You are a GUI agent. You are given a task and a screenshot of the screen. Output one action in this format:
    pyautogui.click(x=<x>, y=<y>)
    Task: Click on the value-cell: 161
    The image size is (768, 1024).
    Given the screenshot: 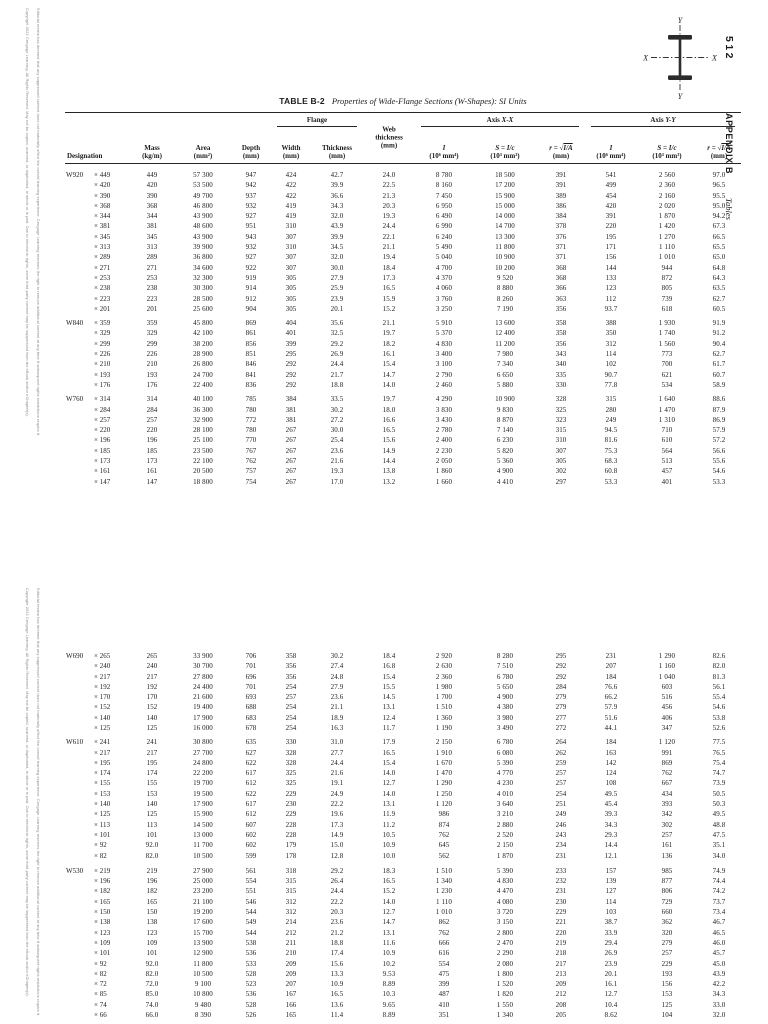 What is the action you would take?
    pyautogui.click(x=667, y=845)
    